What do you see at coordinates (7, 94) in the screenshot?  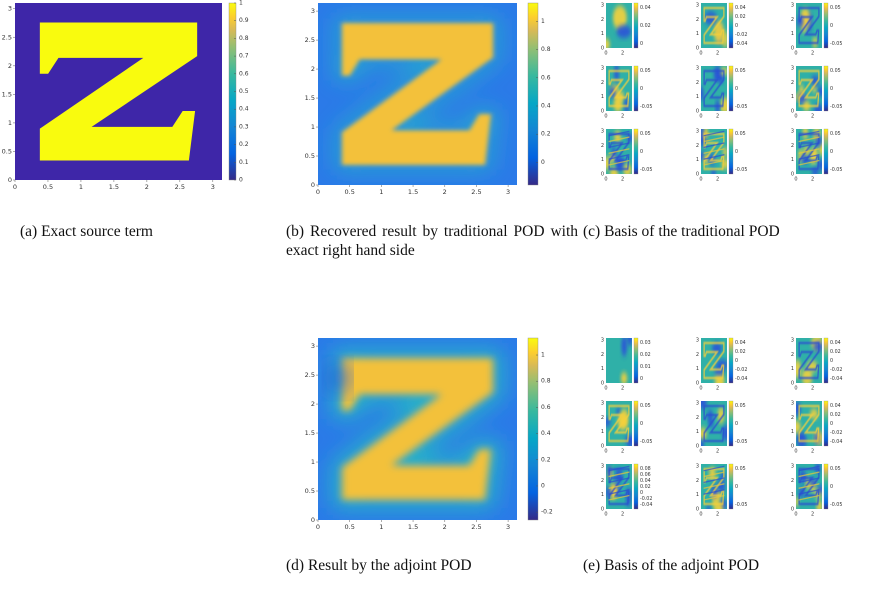 I see `y-tick-label: 1.5` at bounding box center [7, 94].